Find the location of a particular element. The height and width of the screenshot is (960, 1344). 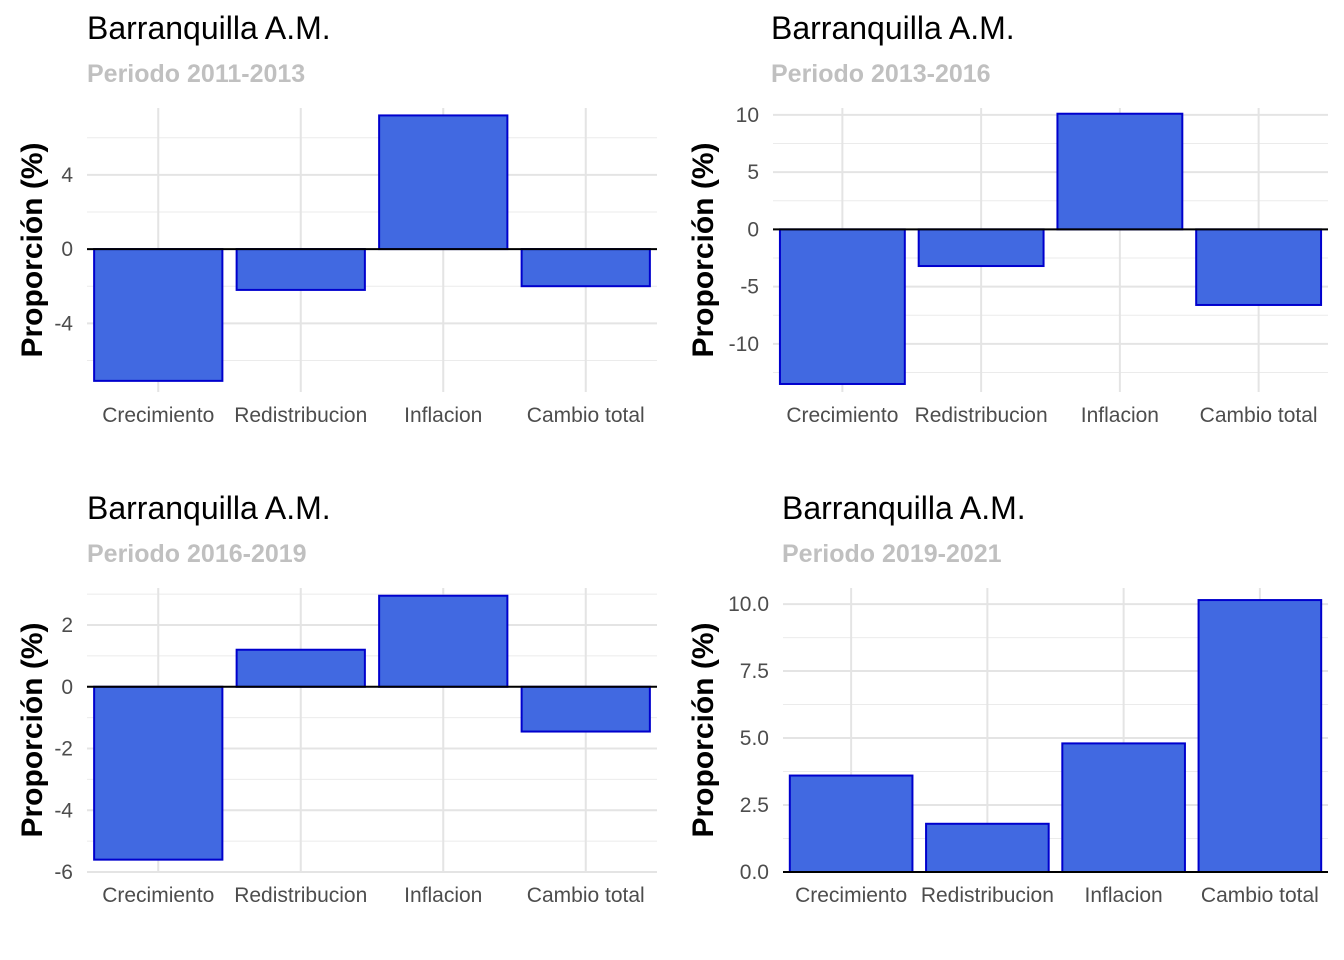

chart-subtitle: Periodo 2013-2016 is located at coordinates (881, 74).